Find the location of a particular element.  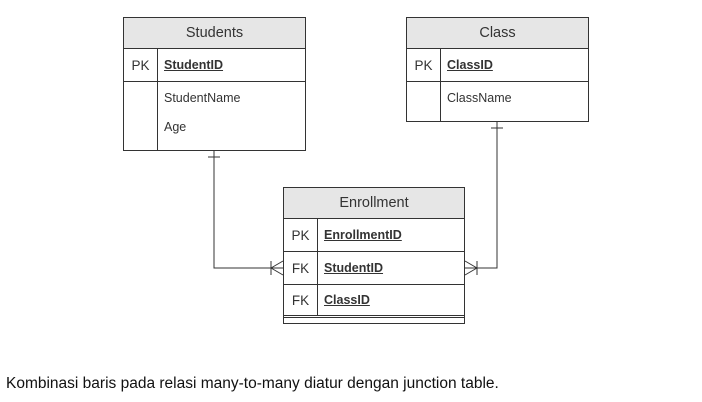

class-attributes: ClassName is located at coordinates (497, 102).